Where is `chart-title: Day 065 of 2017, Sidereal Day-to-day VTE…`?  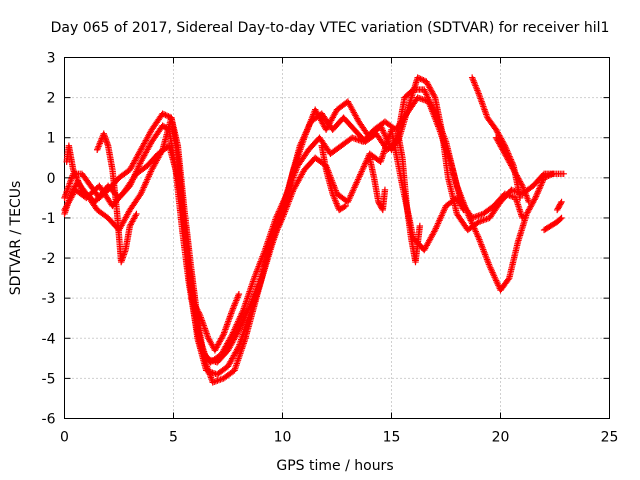
chart-title: Day 065 of 2017, Sidereal Day-to-day VTE… is located at coordinates (330, 28).